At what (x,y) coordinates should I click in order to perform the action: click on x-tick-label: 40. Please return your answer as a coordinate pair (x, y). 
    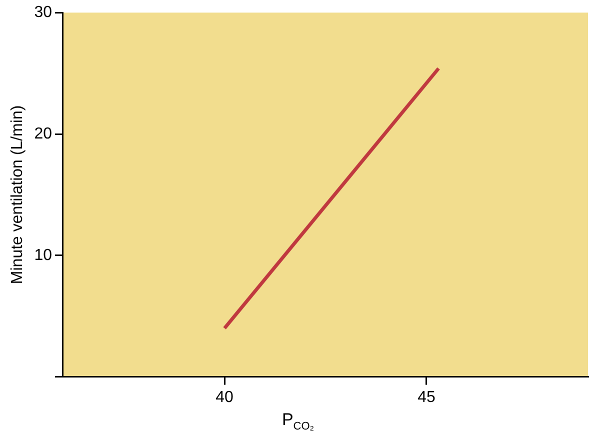
    Looking at the image, I should click on (225, 397).